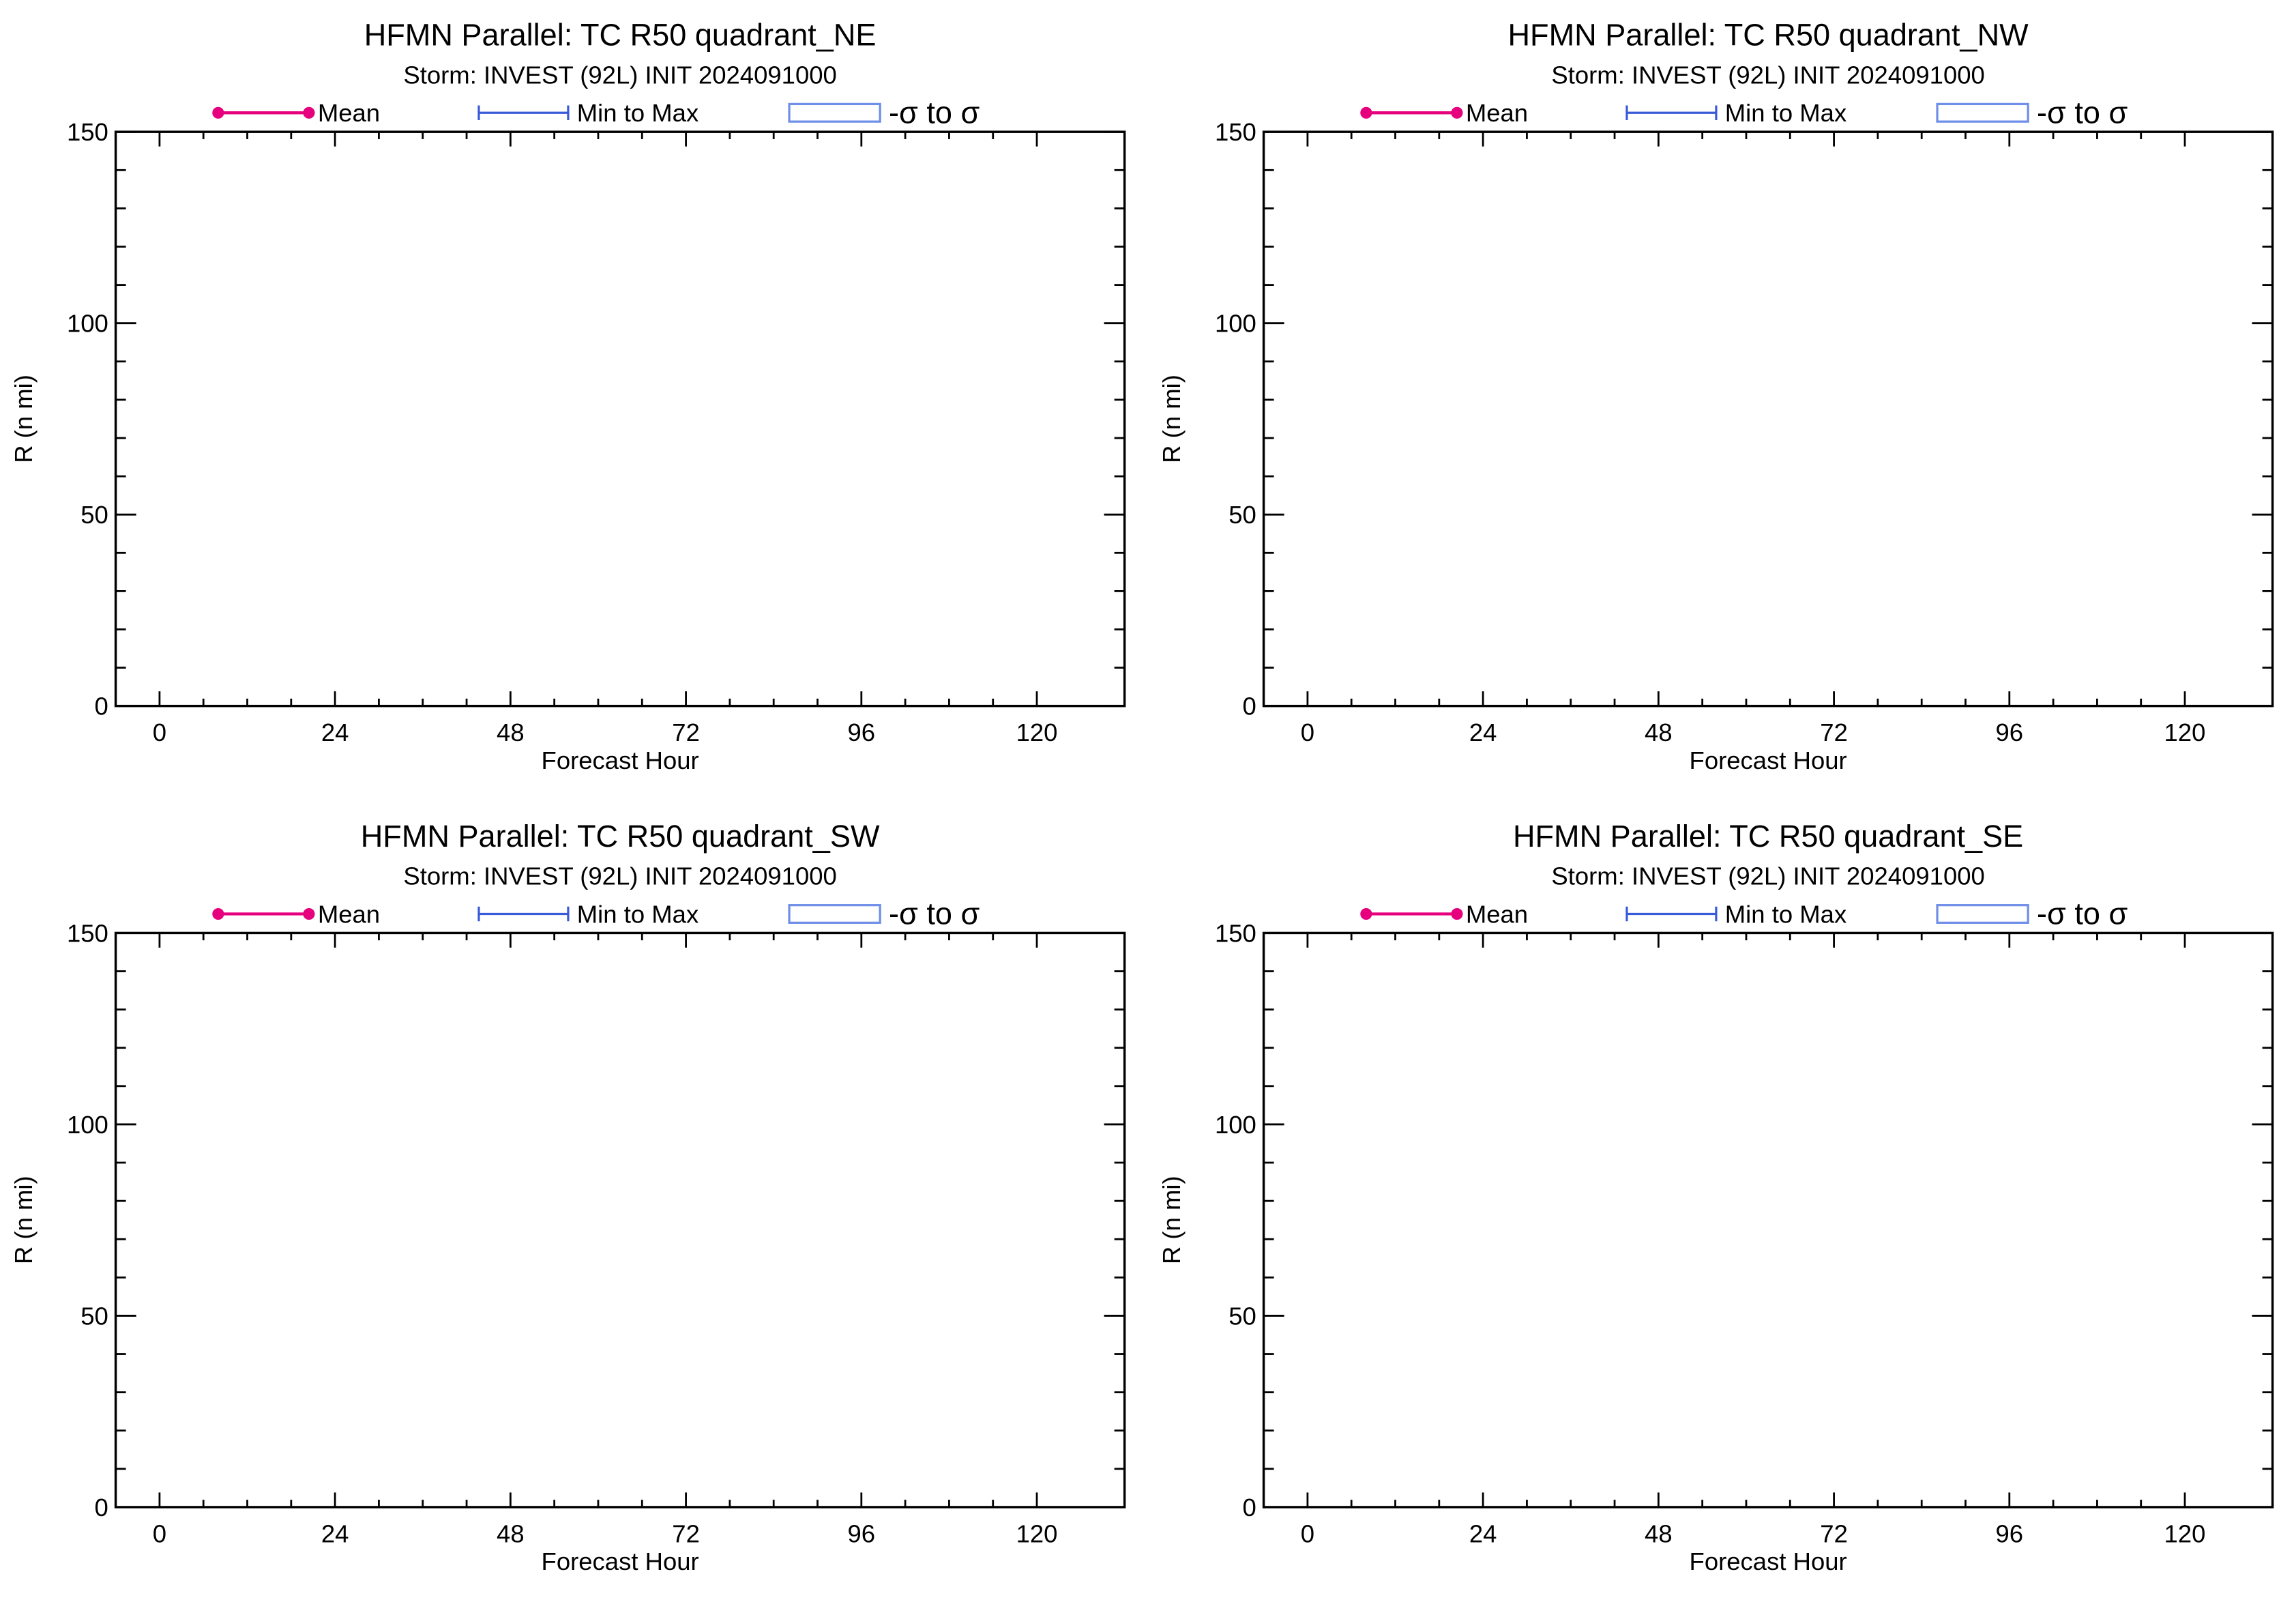 This screenshot has height=1602, width=2296. Describe the element at coordinates (621, 837) in the screenshot. I see `chart-title: HFMN Parallel: TC R50 quadrant_SW` at that location.